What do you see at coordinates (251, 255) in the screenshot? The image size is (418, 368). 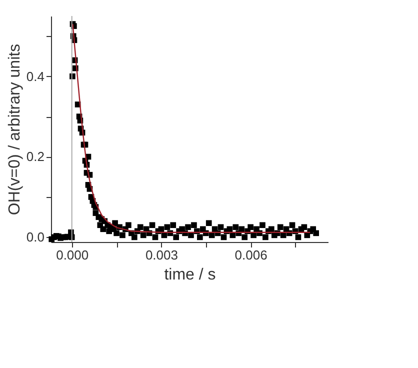 I see `x-tick-label: 0.006` at bounding box center [251, 255].